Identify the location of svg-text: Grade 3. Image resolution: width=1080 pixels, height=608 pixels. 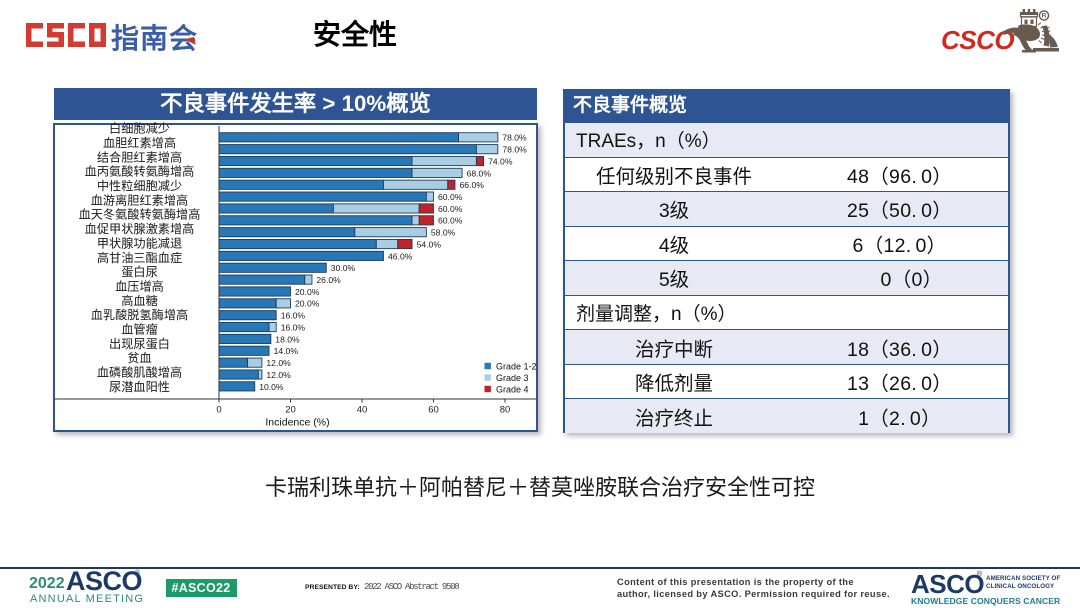
(512, 378).